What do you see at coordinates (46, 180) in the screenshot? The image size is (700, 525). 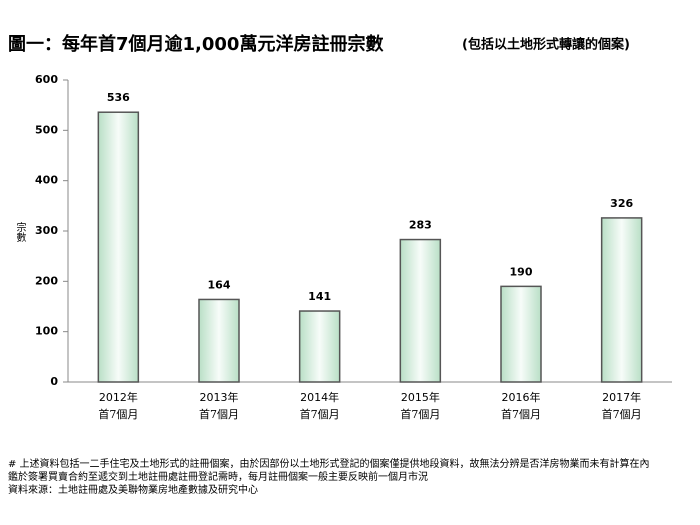 I see `y-tick-label: 400` at bounding box center [46, 180].